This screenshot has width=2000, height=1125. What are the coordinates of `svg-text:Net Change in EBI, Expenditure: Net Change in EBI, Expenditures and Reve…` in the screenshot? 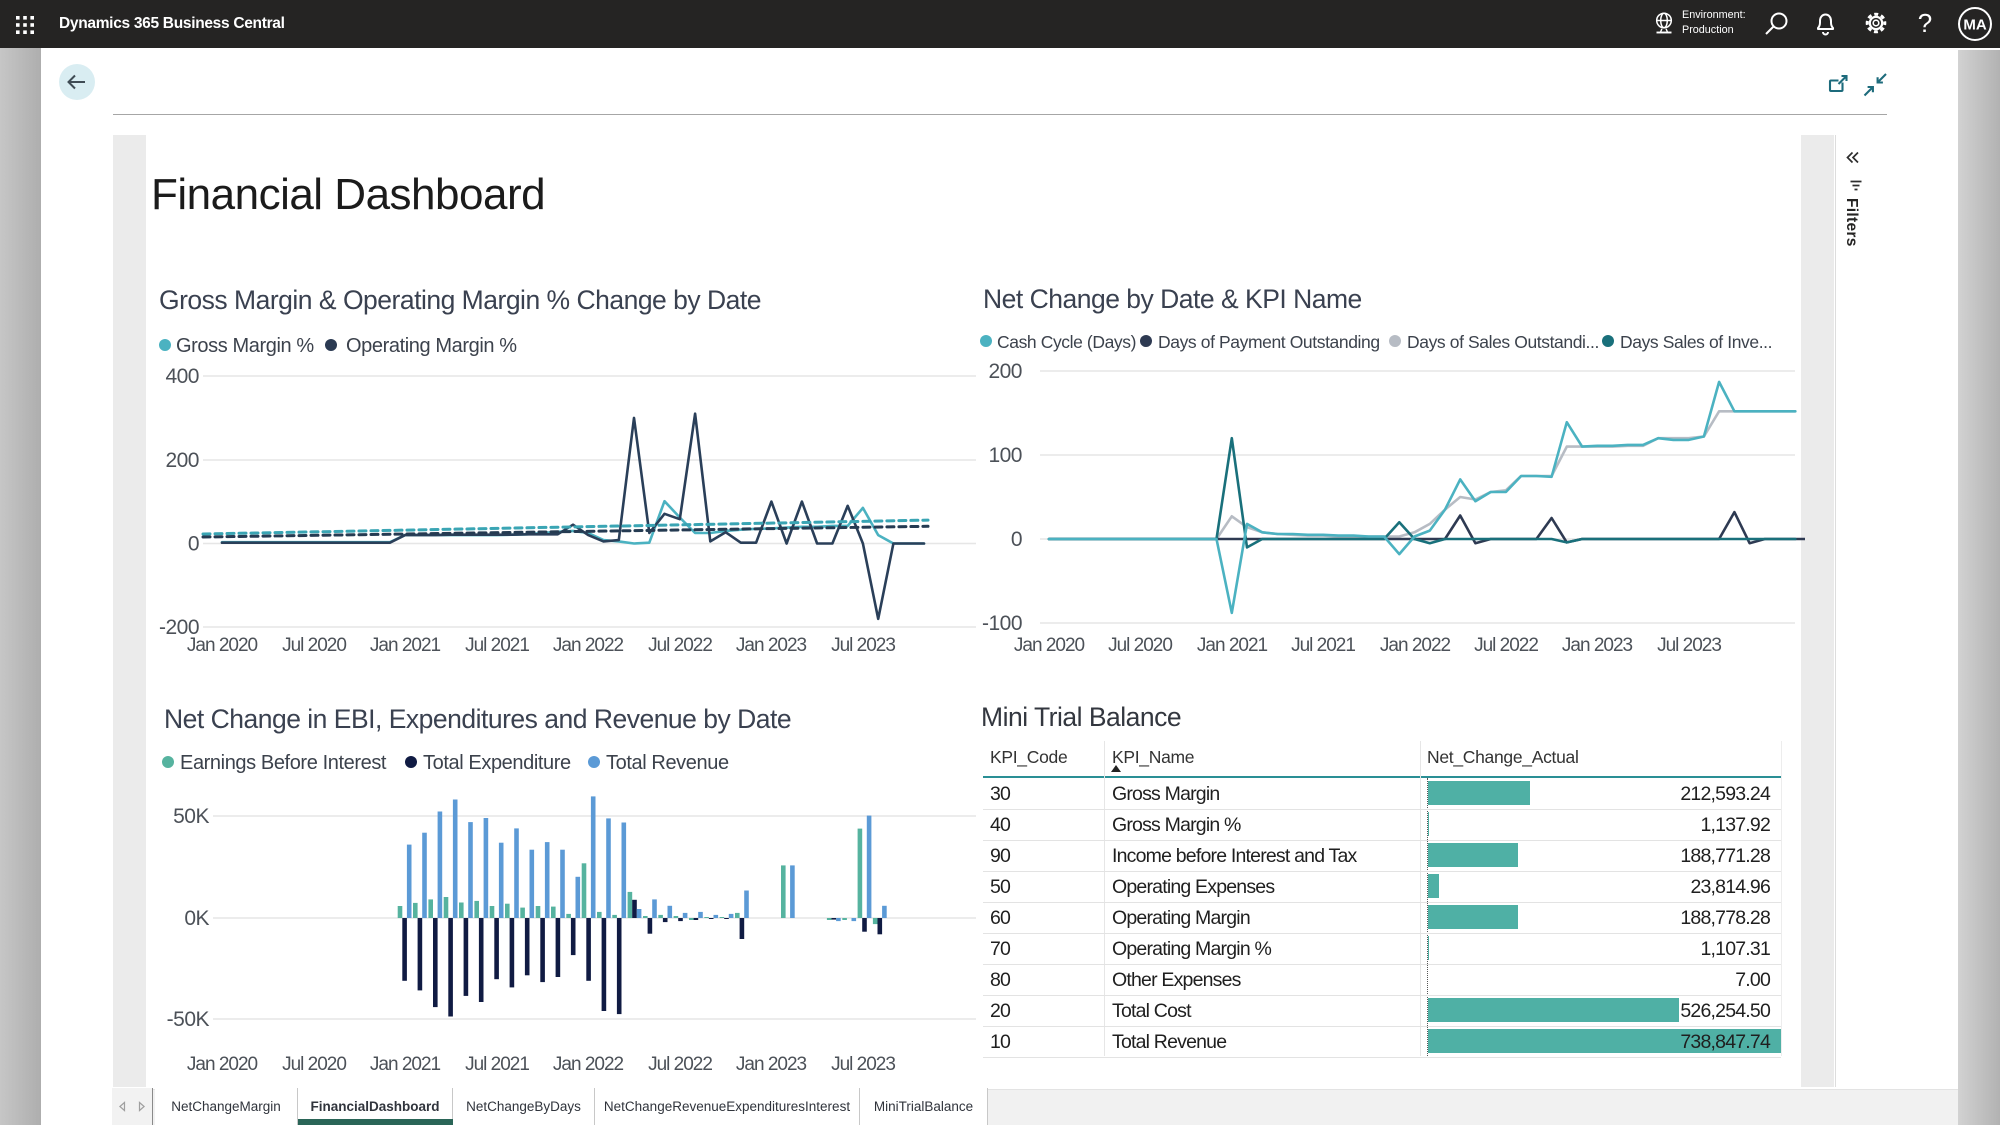 It's located at (477, 719).